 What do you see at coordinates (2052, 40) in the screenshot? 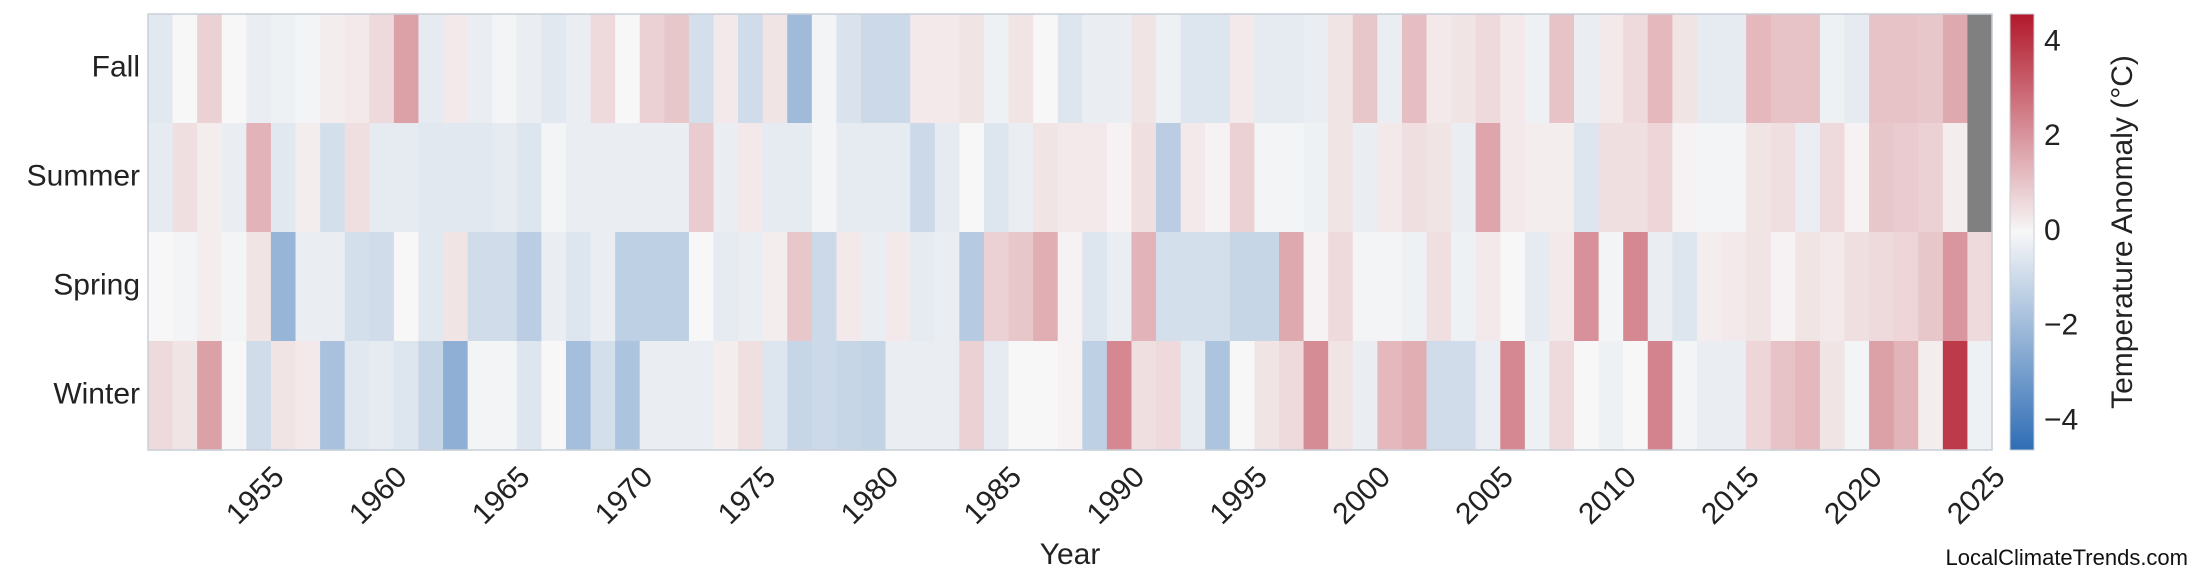
I see `colorbar-tick-label: 4` at bounding box center [2052, 40].